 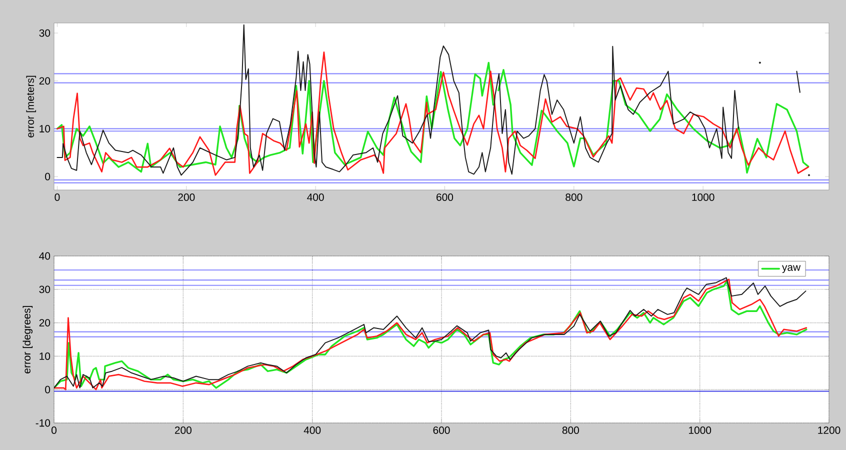 What do you see at coordinates (44, 256) in the screenshot?
I see `y-tick-label: 40` at bounding box center [44, 256].